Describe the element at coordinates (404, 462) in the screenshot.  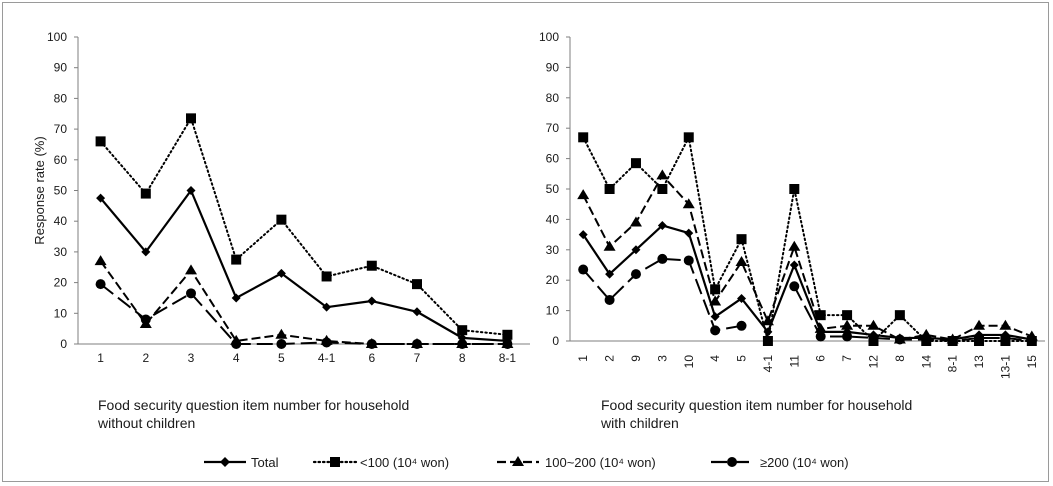
I see `legend-label: <100 (10⁴ won)` at that location.